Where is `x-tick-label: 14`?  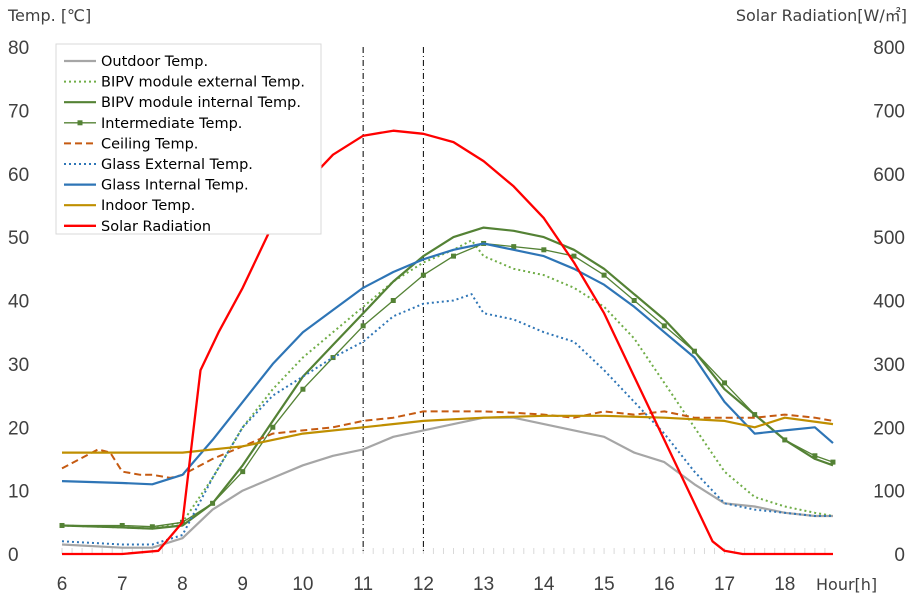
x-tick-label: 14 is located at coordinates (544, 584).